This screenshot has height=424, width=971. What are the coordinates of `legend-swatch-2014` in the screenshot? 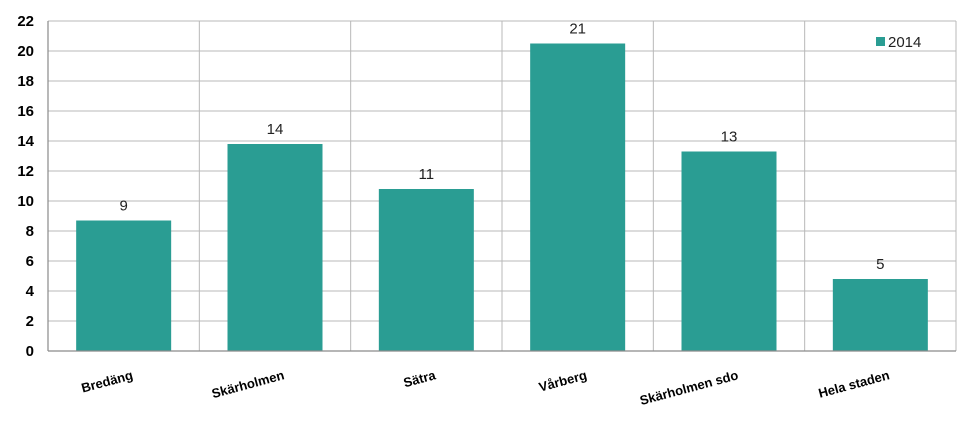 It's located at (880, 41).